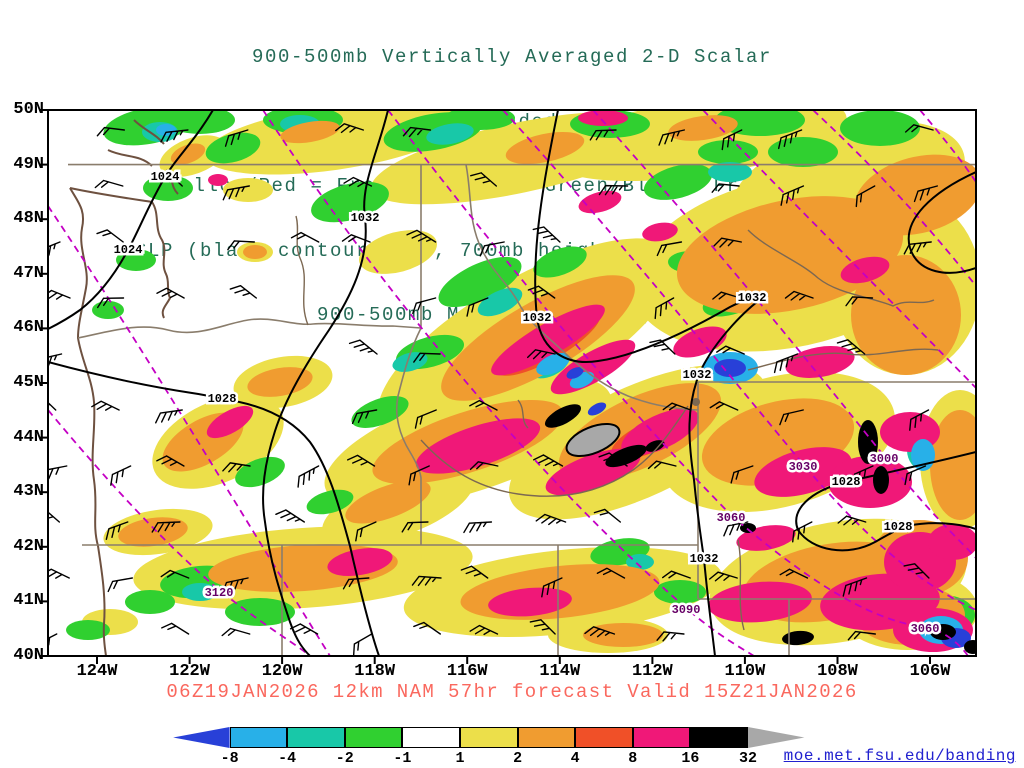 The image size is (1024, 768). I want to click on lon-tick-label: 106W, so click(930, 671).